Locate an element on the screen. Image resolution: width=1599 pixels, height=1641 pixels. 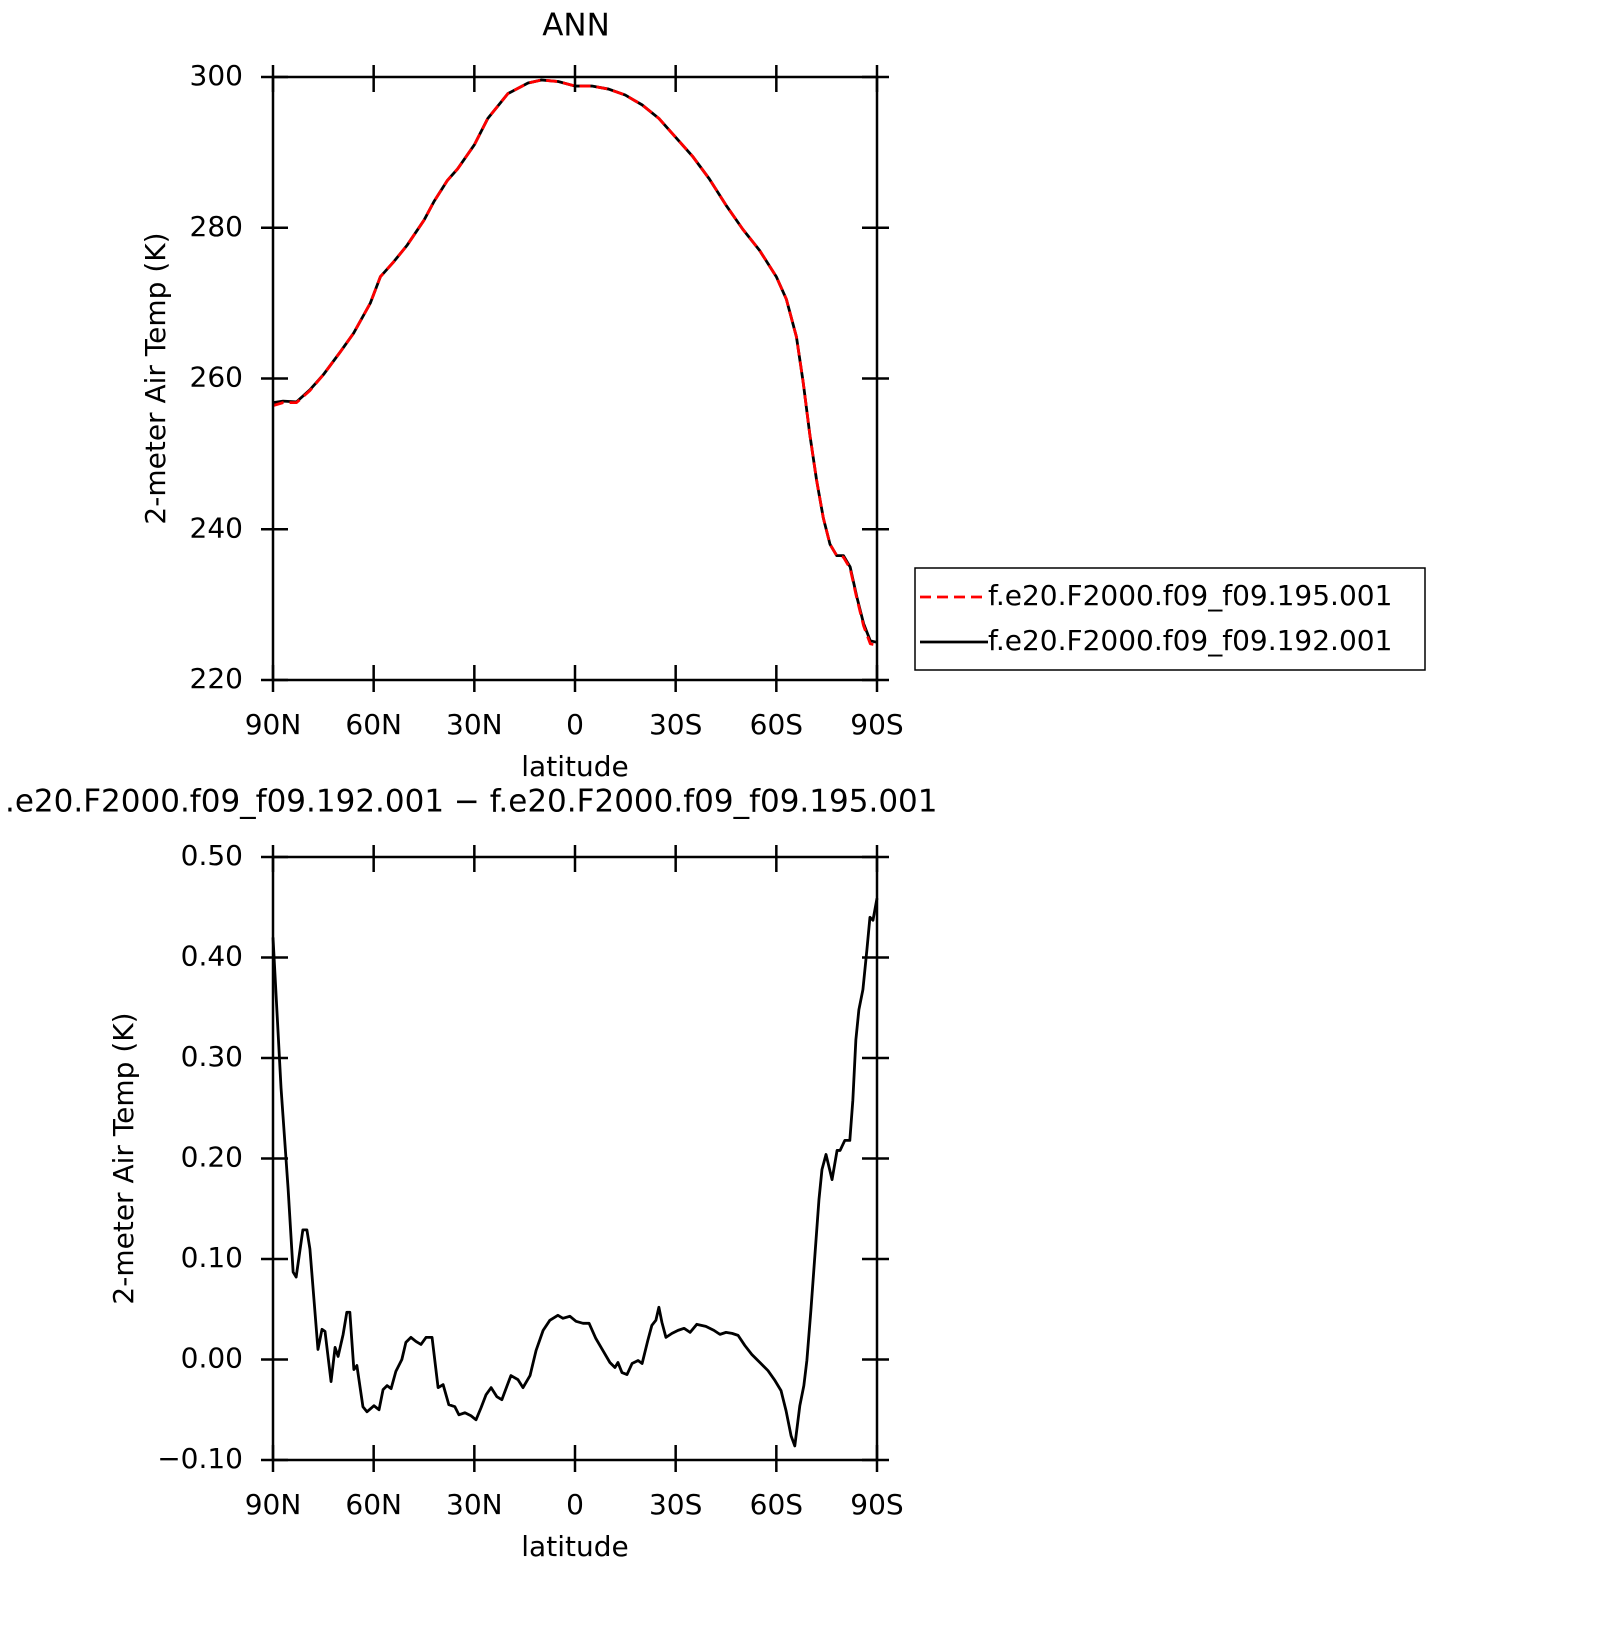
y-tick-label: 0.00 is located at coordinates (212, 1358).